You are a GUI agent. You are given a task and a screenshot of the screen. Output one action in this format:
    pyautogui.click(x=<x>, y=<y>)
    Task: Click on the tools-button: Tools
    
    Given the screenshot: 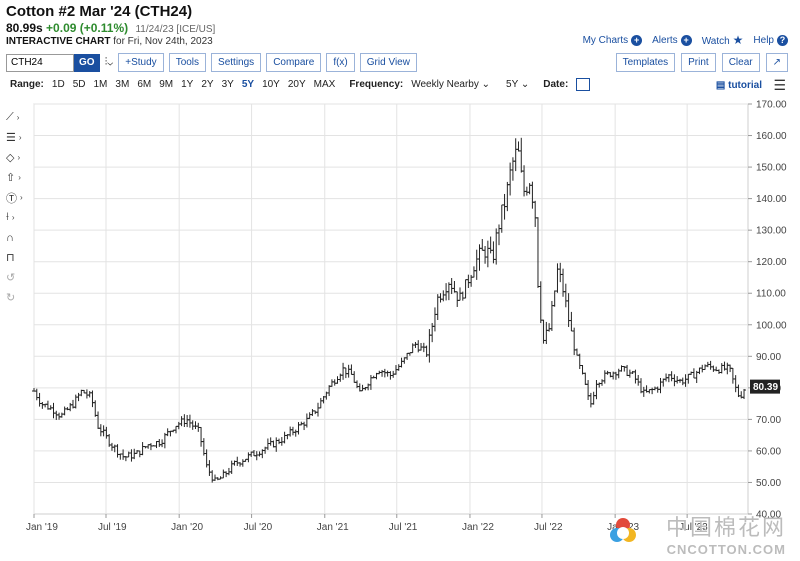 What is the action you would take?
    pyautogui.click(x=187, y=62)
    